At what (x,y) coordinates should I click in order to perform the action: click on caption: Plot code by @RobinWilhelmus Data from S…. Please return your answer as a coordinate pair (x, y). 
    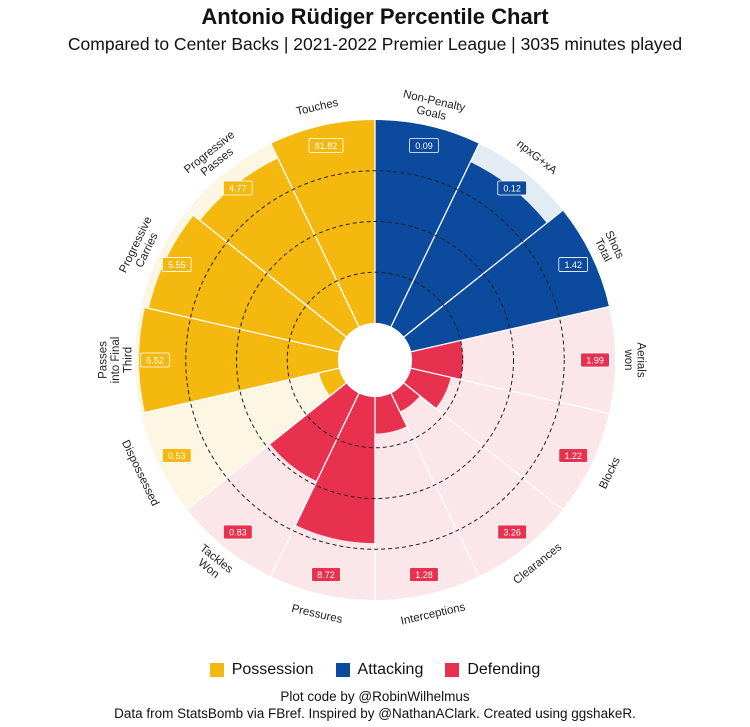
    Looking at the image, I should click on (375, 705).